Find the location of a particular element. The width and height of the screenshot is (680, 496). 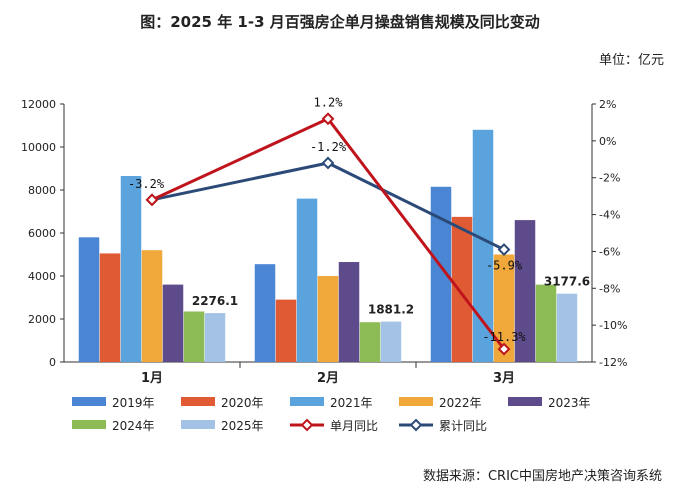

legend-item: 2022年 is located at coordinates (440, 403).